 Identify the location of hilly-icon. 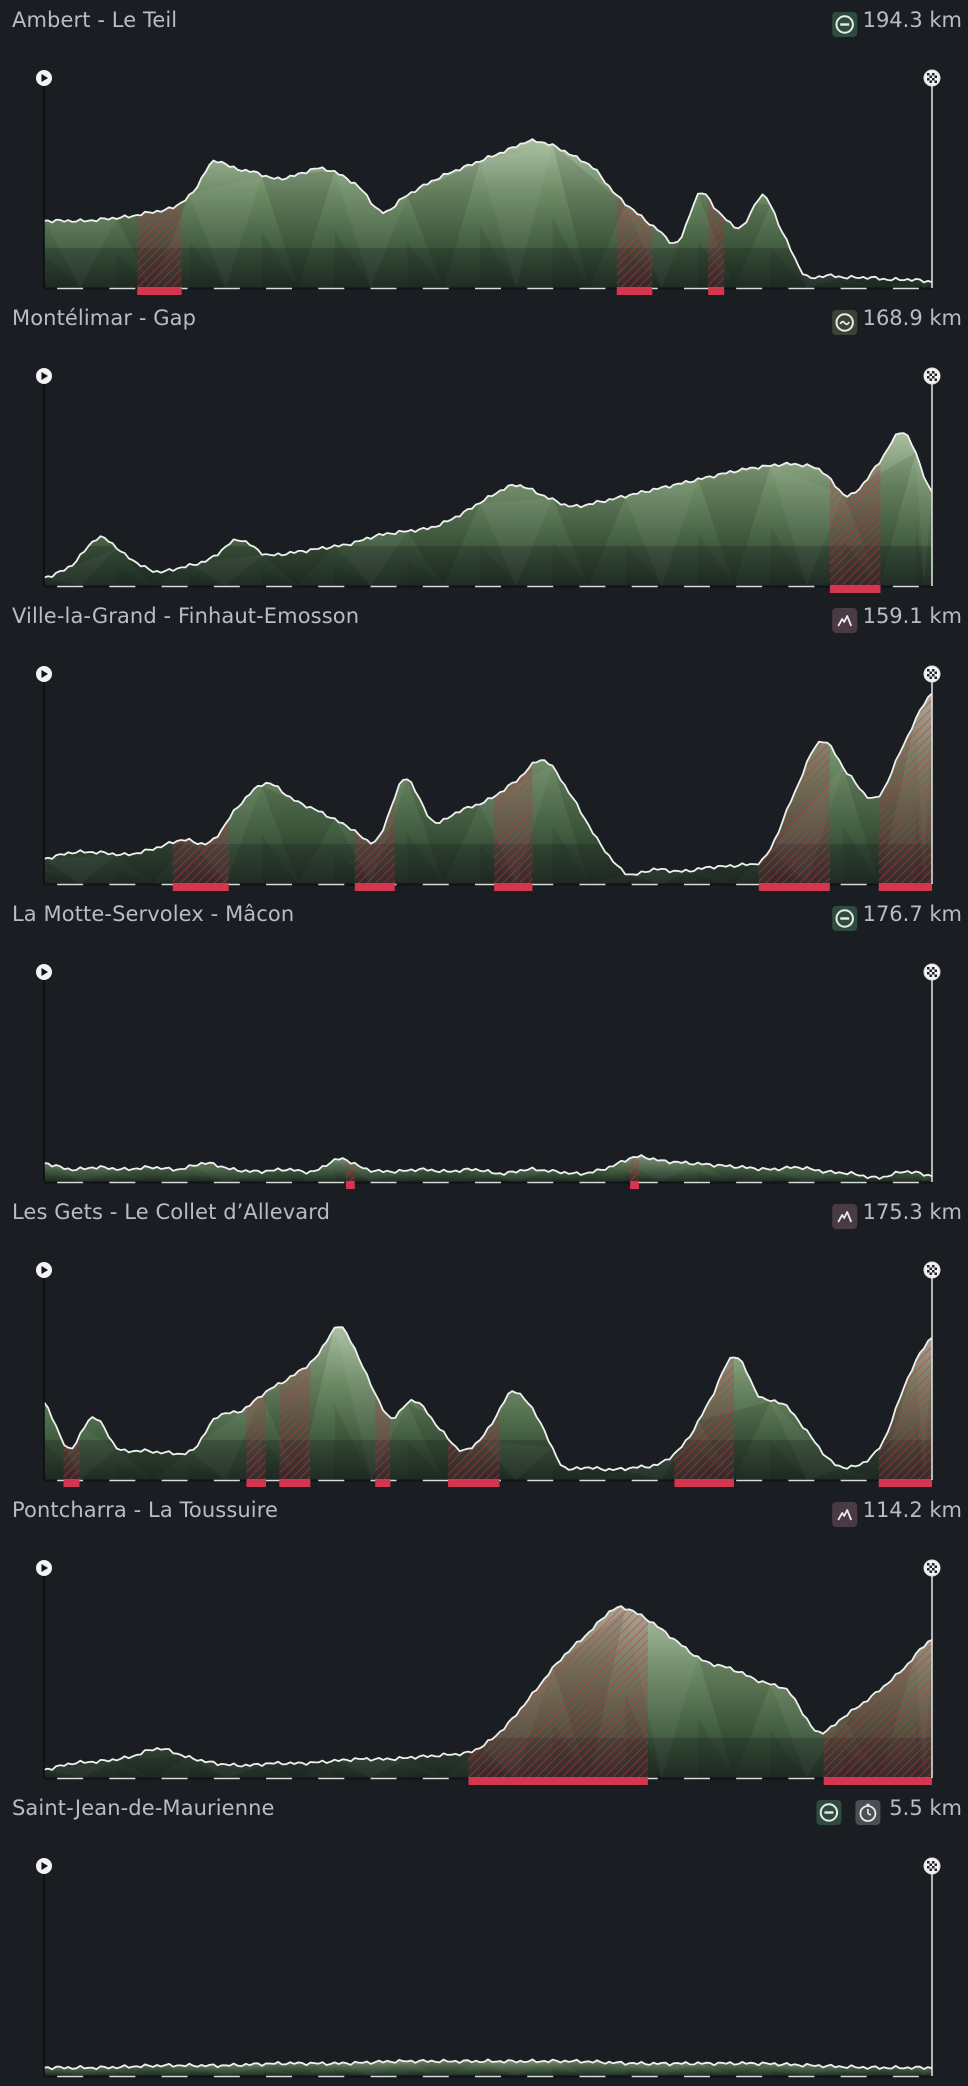
(845, 322).